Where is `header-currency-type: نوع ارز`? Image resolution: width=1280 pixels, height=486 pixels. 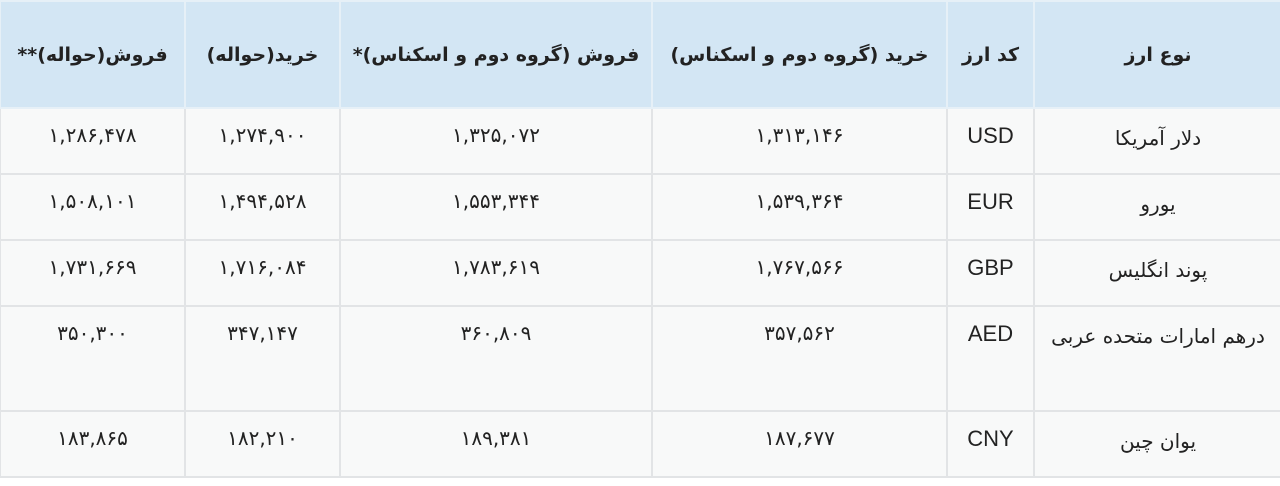
header-currency-type: نوع ارز is located at coordinates (1156, 54).